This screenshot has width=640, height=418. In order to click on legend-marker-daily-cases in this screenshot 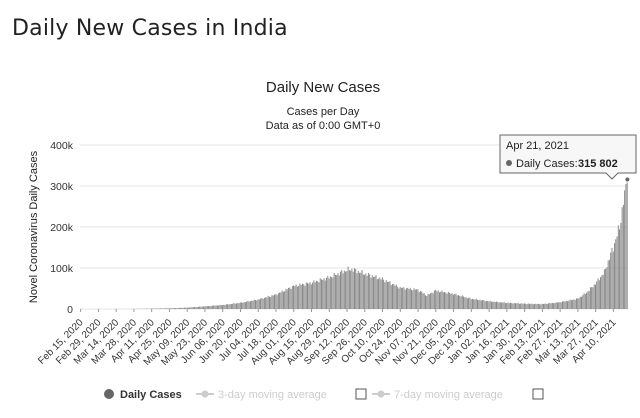, I will do `click(109, 394)`.